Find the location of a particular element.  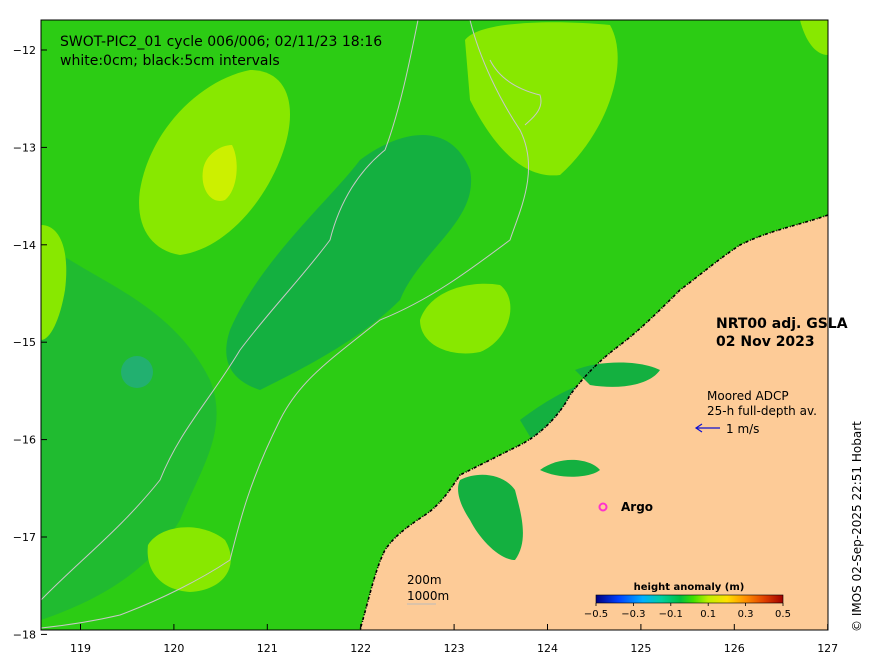

teal-spot is located at coordinates (137, 372).